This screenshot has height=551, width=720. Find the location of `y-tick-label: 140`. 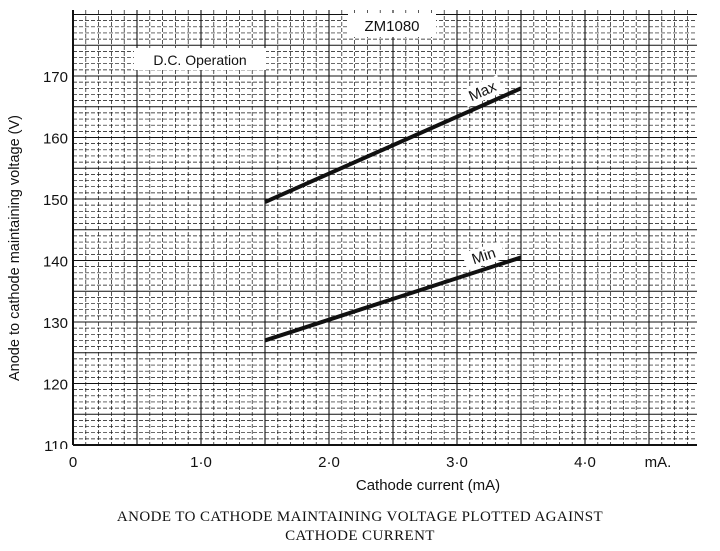

y-tick-label: 140 is located at coordinates (55, 262).